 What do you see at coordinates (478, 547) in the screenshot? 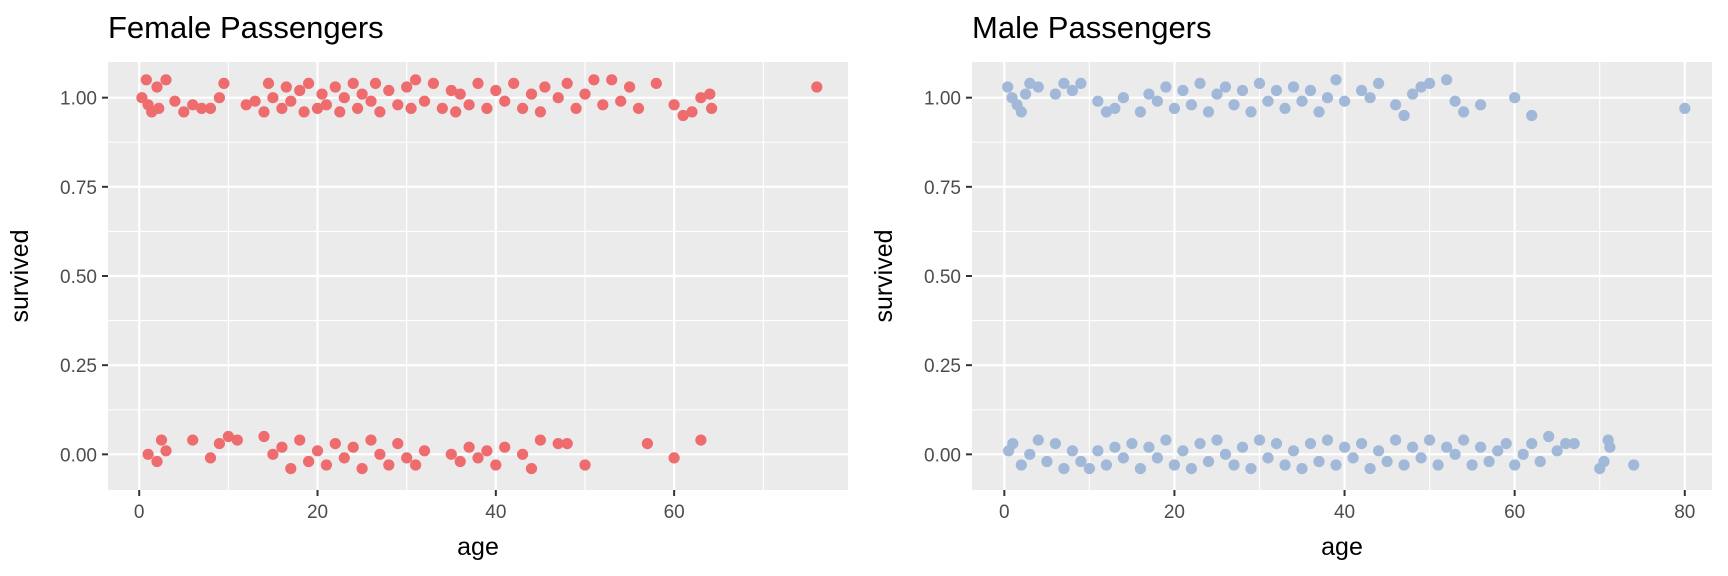
I see `x-axis-title: age` at bounding box center [478, 547].